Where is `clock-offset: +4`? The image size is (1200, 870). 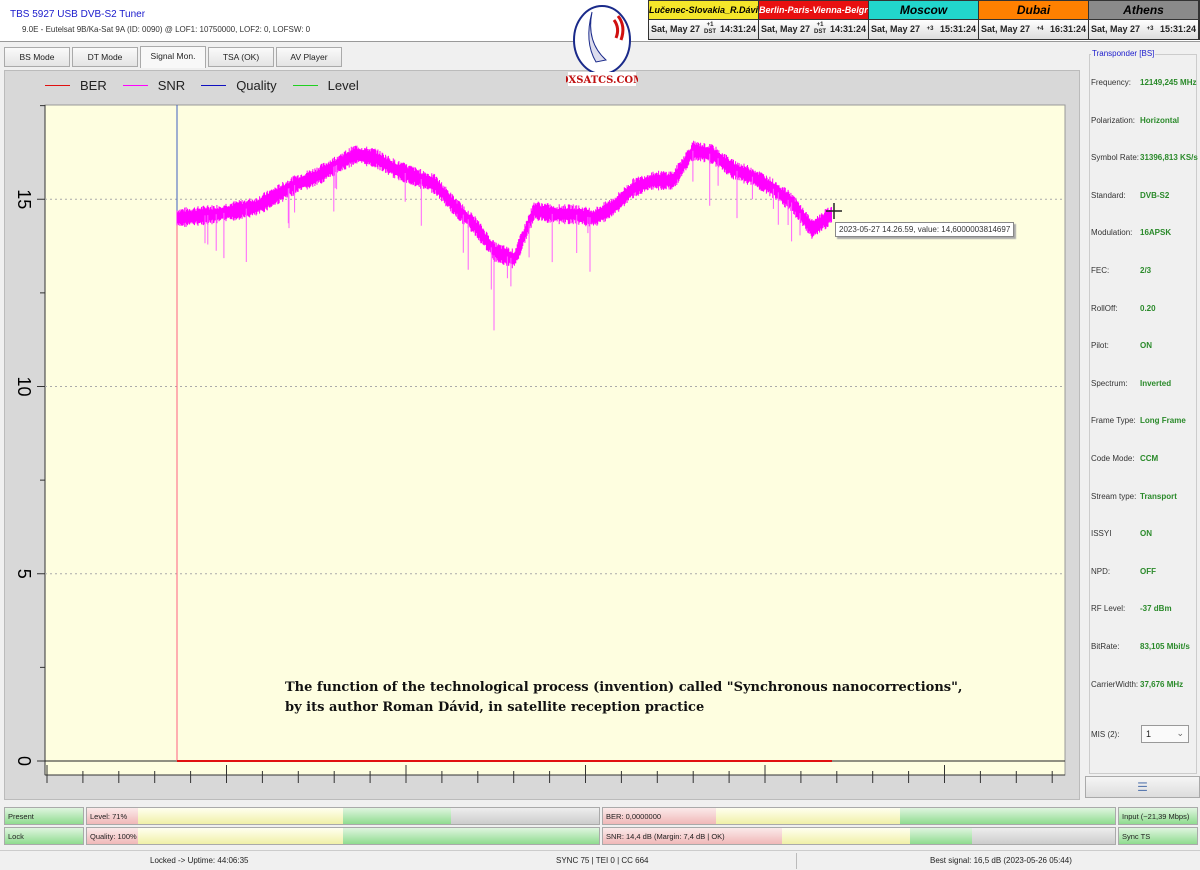 clock-offset: +4 is located at coordinates (1040, 28).